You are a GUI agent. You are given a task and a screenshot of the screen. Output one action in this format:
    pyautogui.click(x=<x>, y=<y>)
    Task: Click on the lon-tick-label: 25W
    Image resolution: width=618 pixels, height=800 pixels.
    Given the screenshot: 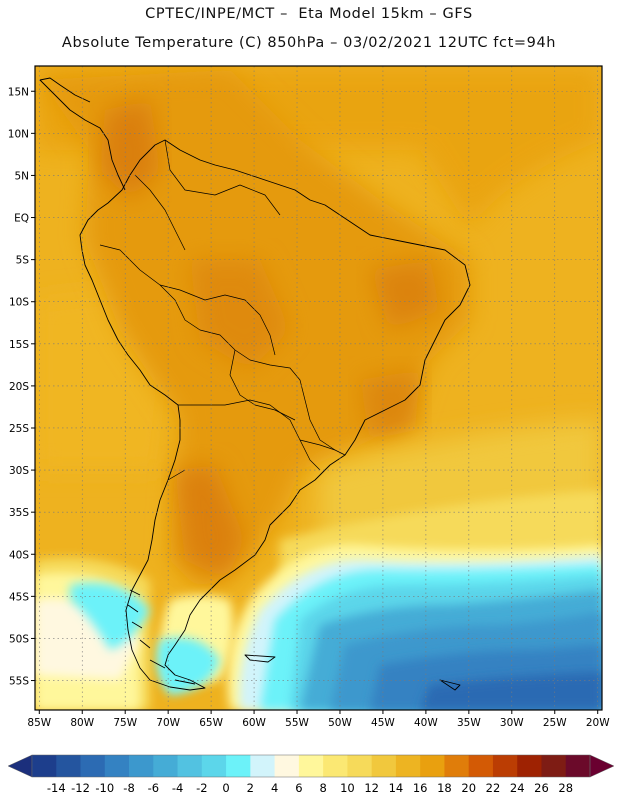 What is the action you would take?
    pyautogui.click(x=555, y=723)
    